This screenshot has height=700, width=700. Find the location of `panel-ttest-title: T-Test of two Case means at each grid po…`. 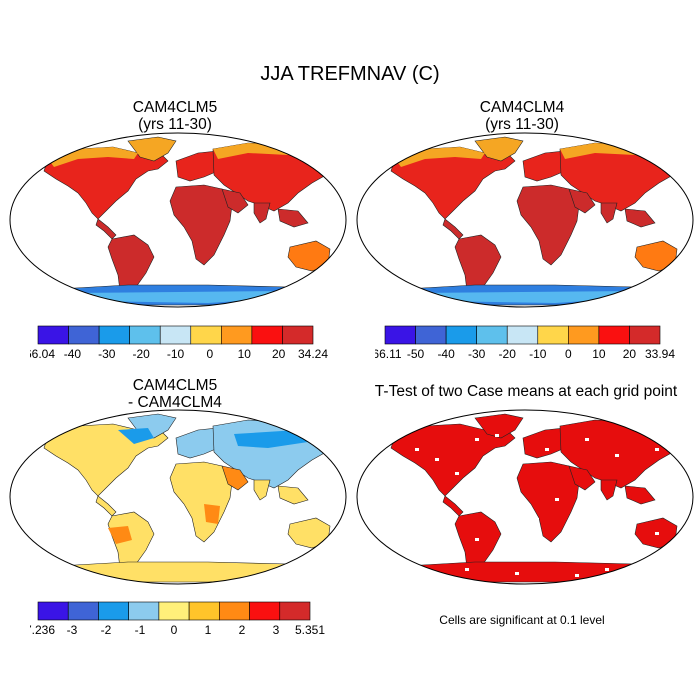

panel-ttest-title: T-Test of two Case means at each grid po… is located at coordinates (526, 391).